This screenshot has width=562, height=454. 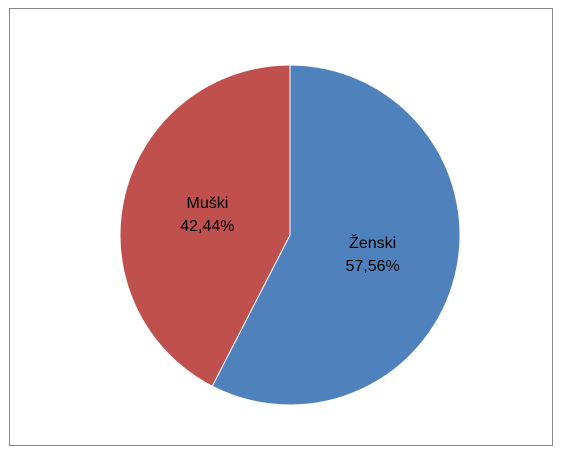 I want to click on slice-value-label: 42,44%, so click(x=207, y=226).